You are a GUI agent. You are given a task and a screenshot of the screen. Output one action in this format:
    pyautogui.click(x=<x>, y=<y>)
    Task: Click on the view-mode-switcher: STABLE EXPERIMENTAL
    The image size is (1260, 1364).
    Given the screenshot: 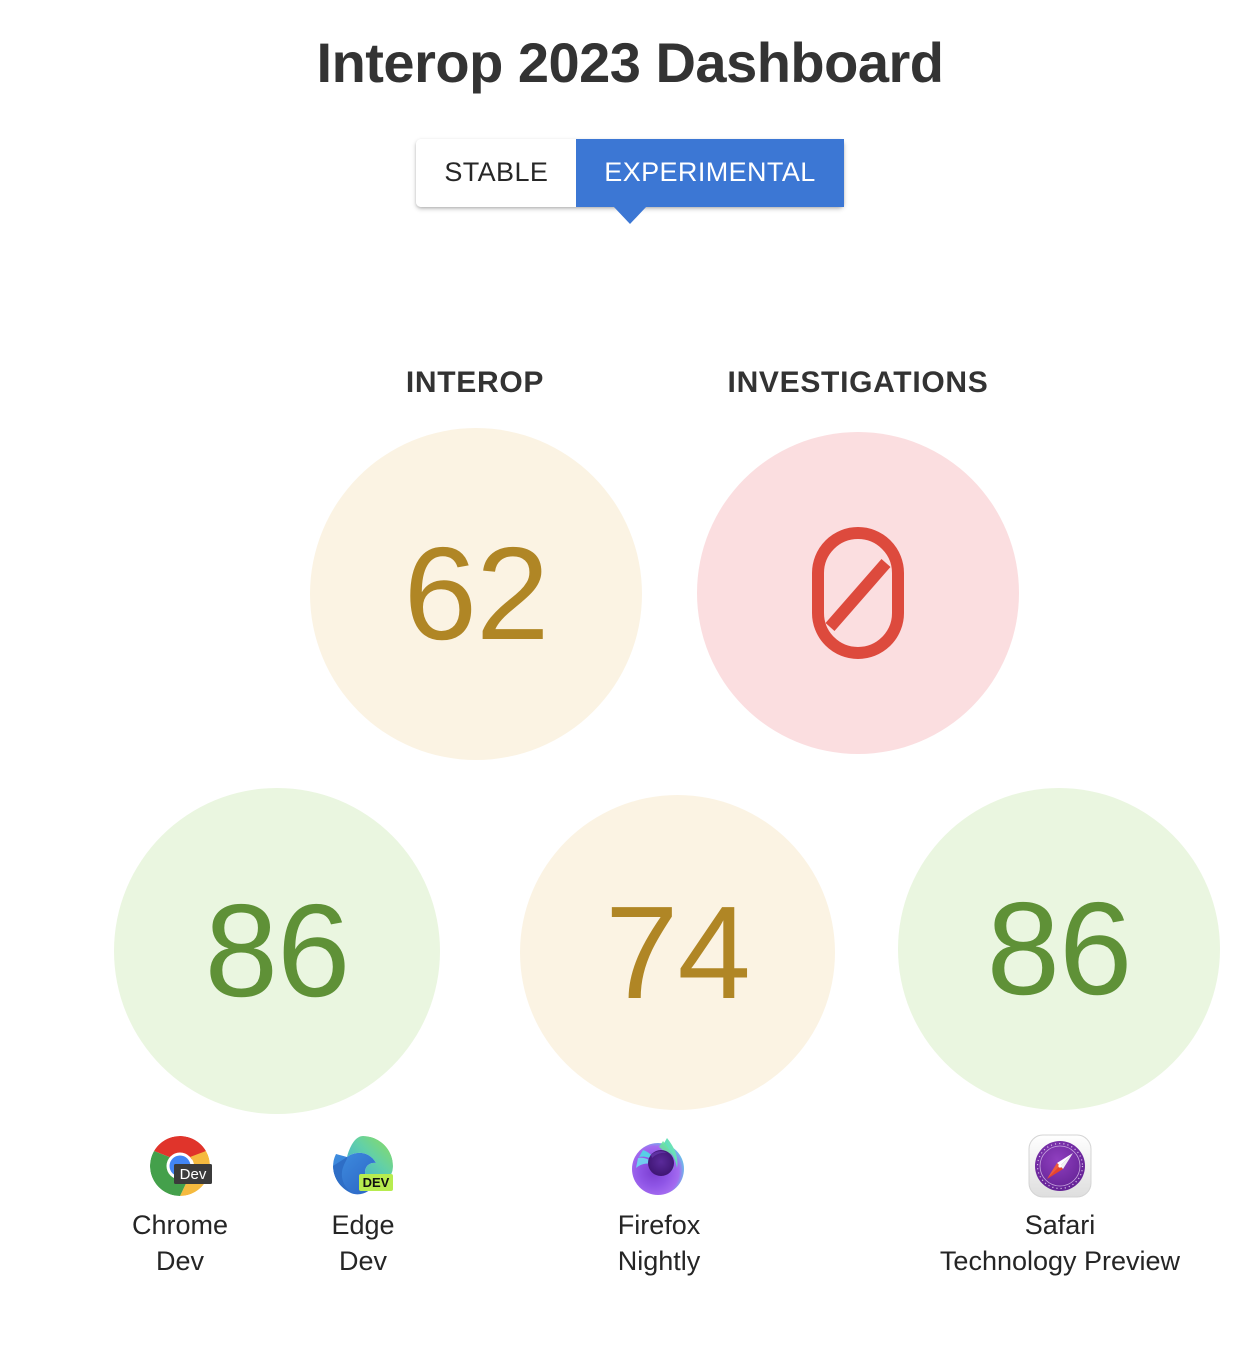 What is the action you would take?
    pyautogui.click(x=630, y=182)
    